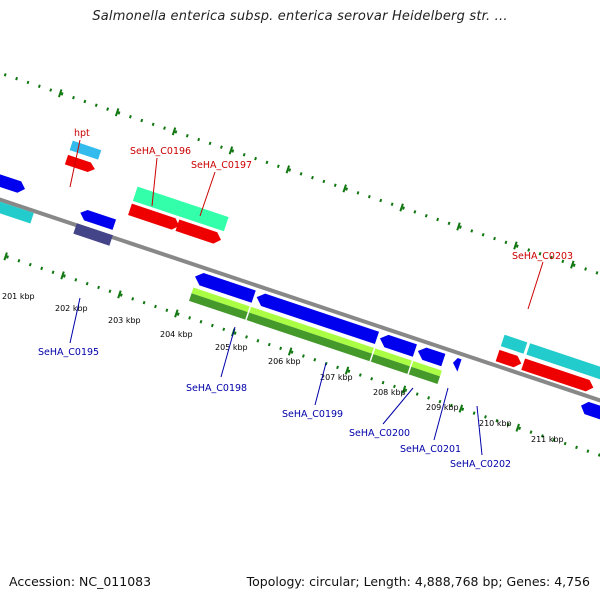 This screenshot has height=600, width=600. Describe the element at coordinates (508, 358) in the screenshot. I see `gene-c0203-forward-a` at that location.